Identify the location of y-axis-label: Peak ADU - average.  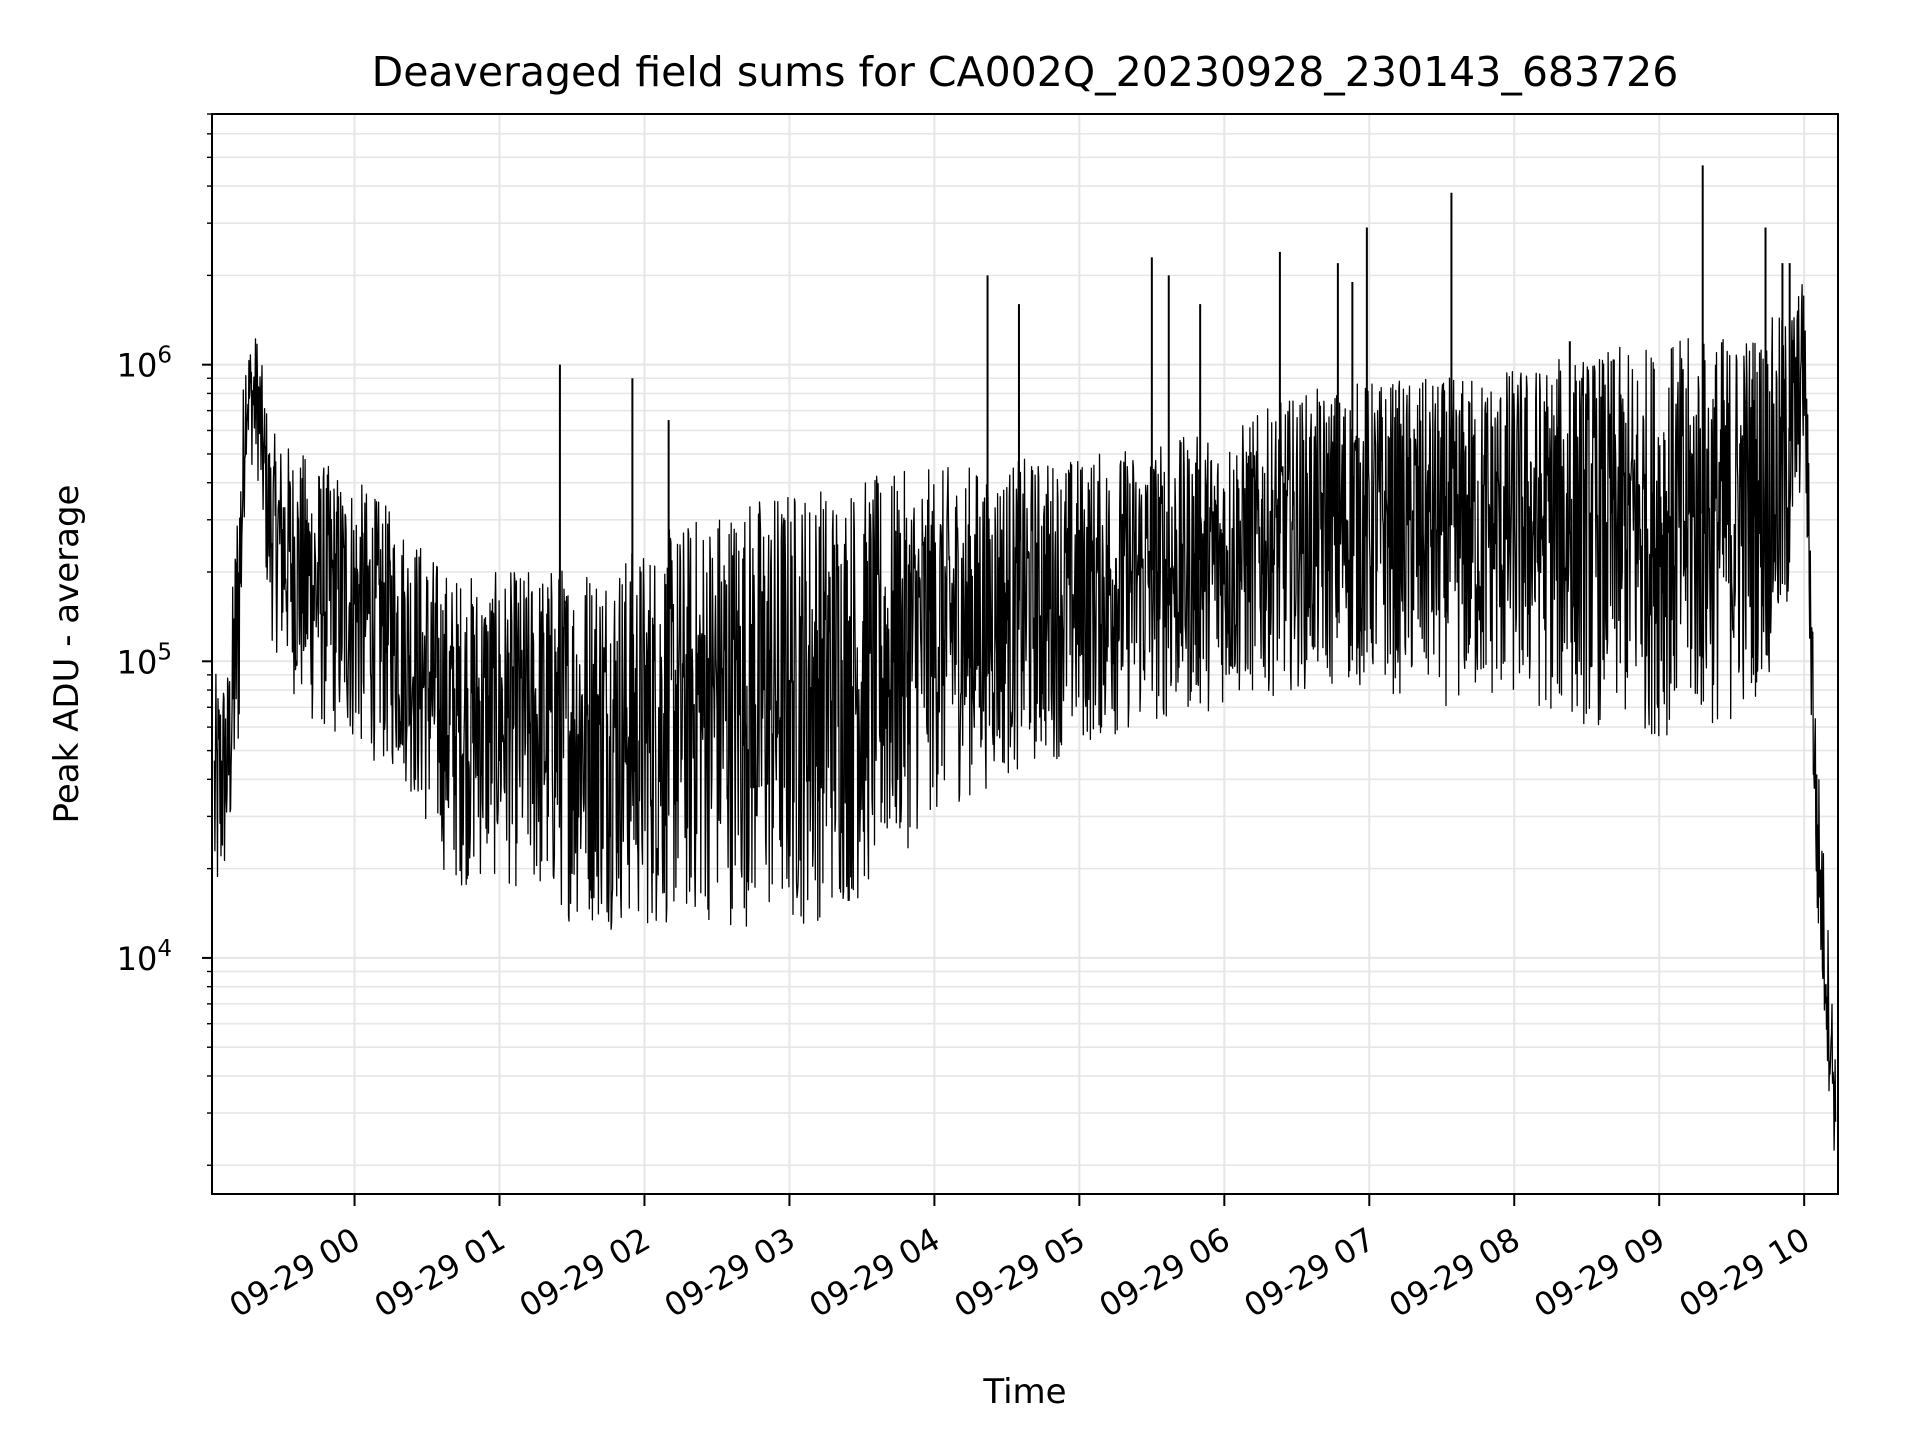
(67, 654).